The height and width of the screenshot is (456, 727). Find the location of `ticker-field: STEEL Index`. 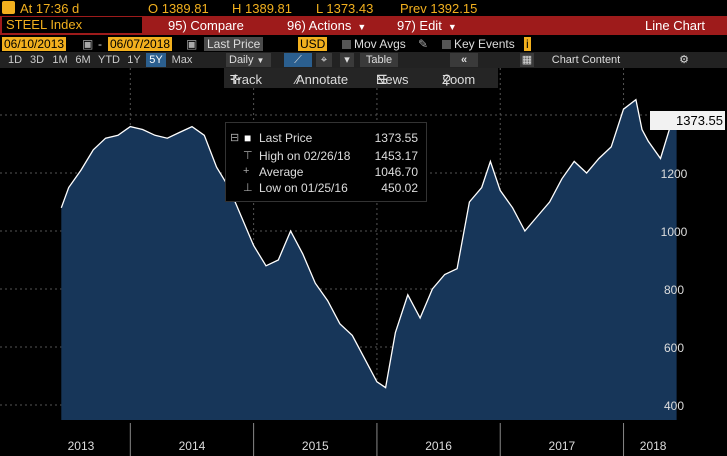

ticker-field: STEEL Index is located at coordinates (72, 25).